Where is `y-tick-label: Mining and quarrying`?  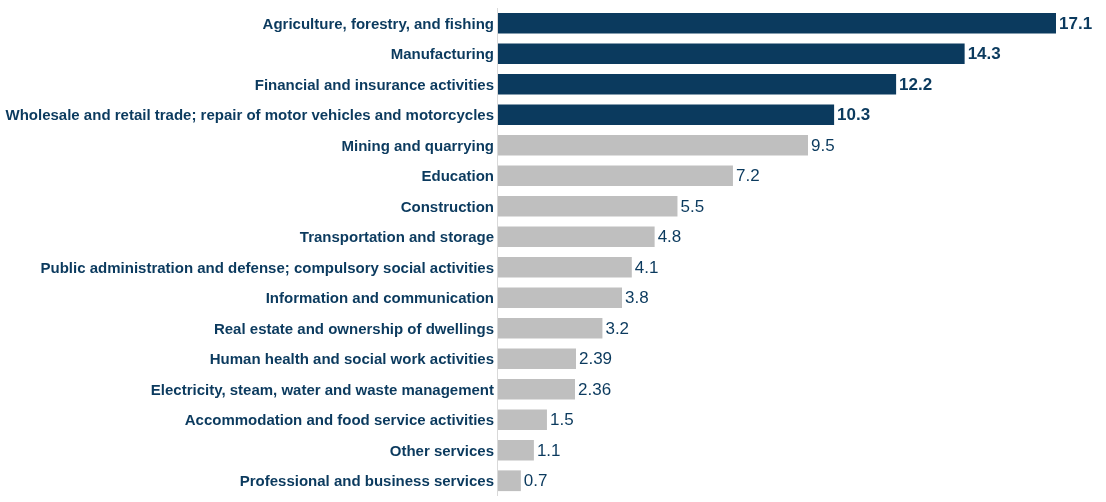
y-tick-label: Mining and quarrying is located at coordinates (417, 145).